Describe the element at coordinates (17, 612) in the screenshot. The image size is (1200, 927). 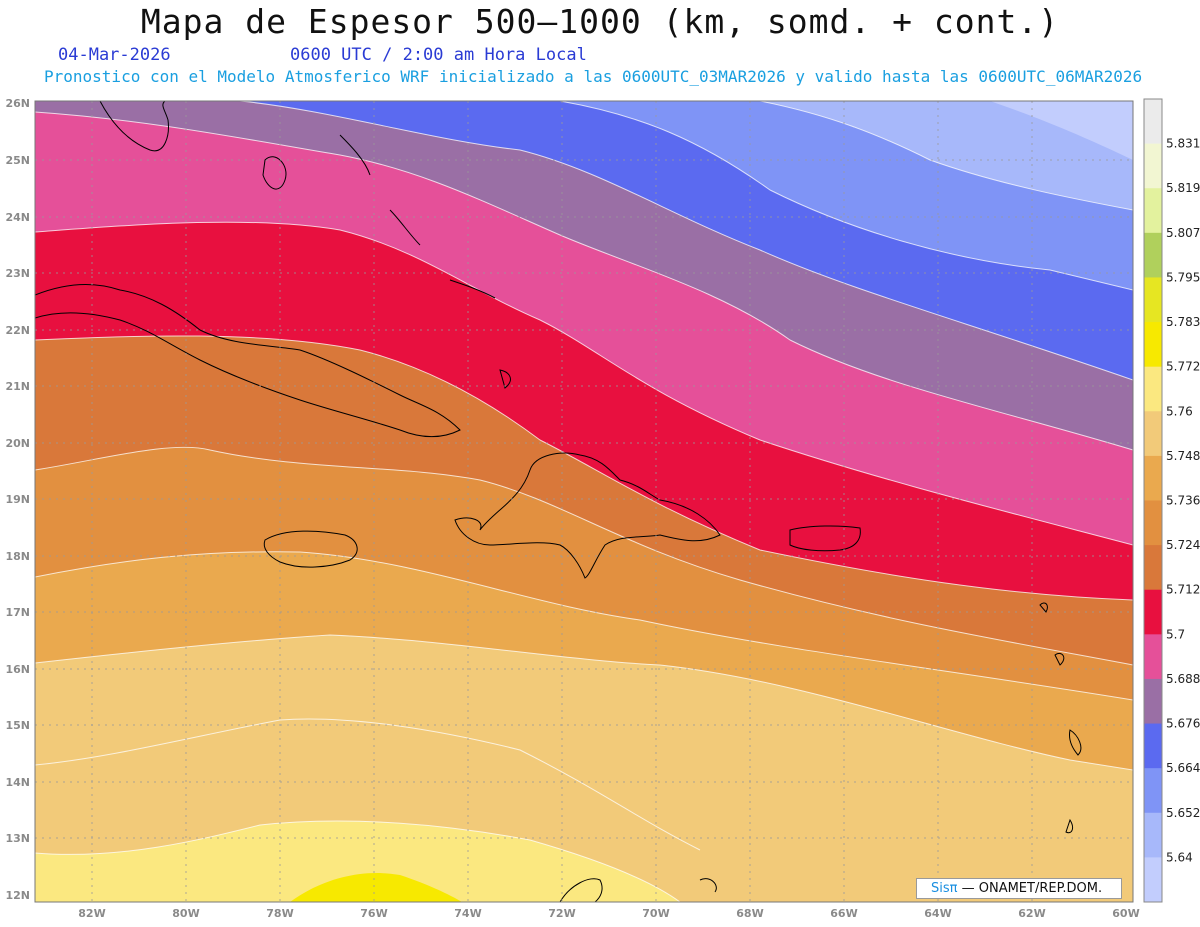
I see `lat-label: 17N` at that location.